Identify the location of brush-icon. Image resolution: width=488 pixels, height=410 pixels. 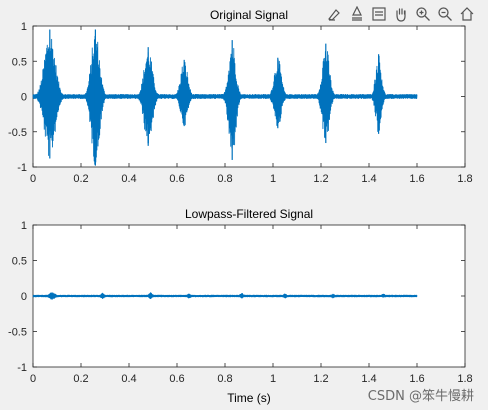
(334, 14).